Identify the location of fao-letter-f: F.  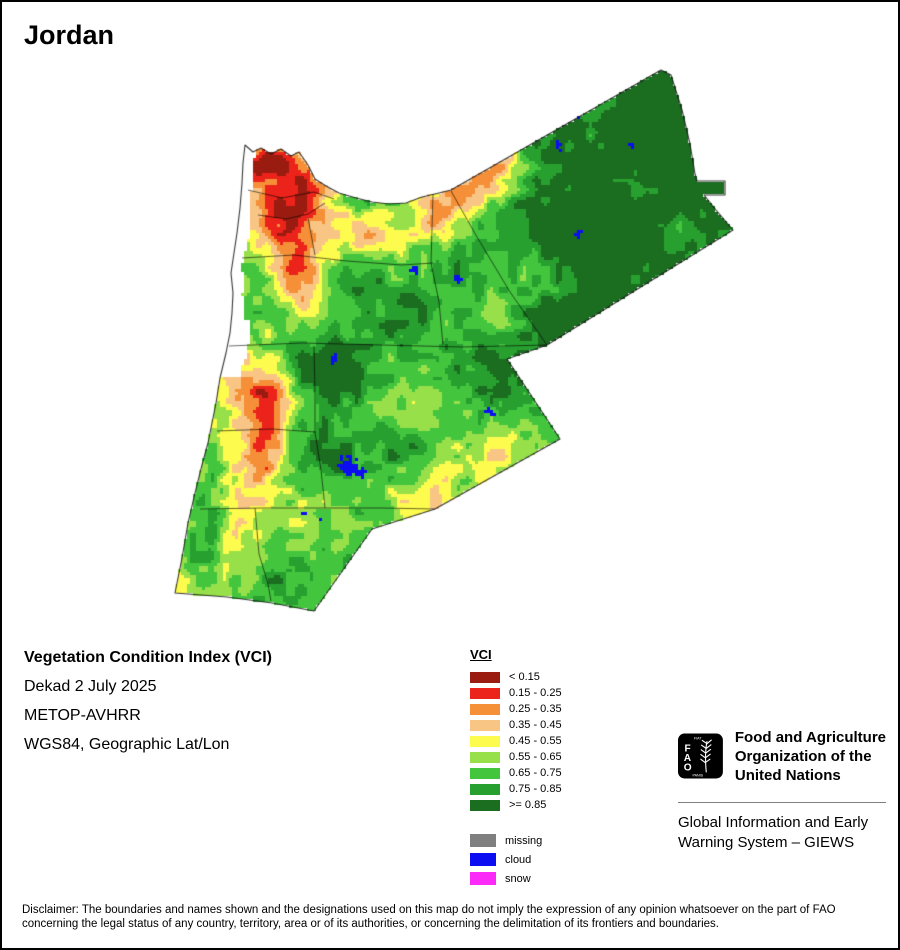
(688, 749).